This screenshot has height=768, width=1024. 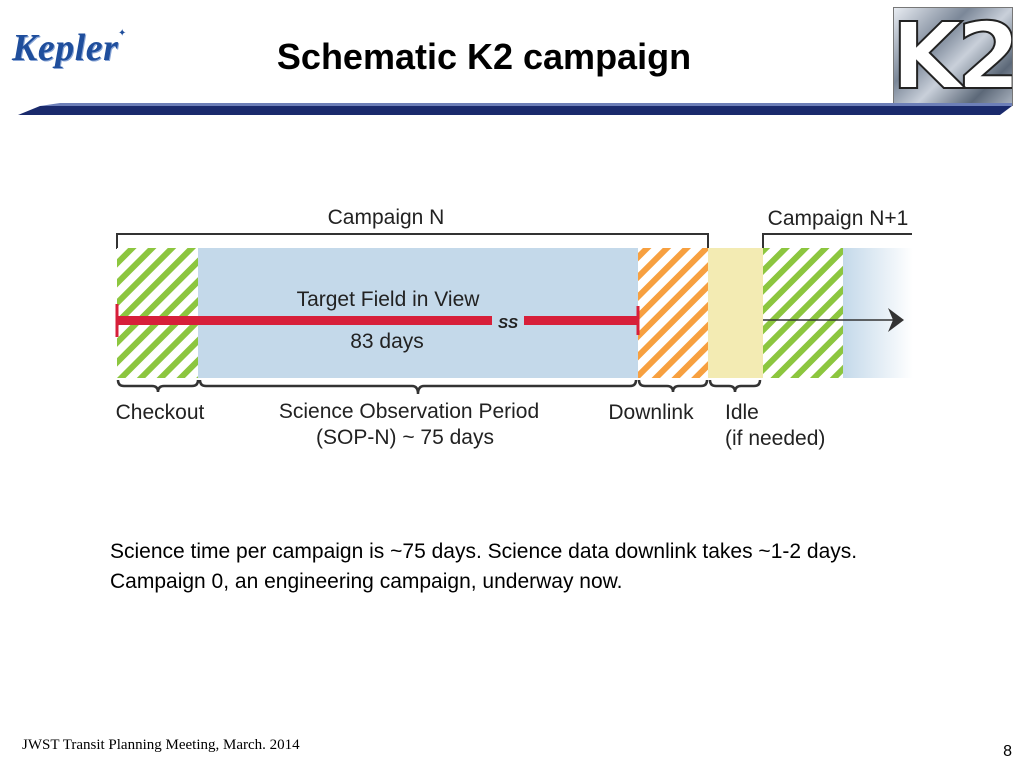 What do you see at coordinates (304, 320) in the screenshot?
I see `timeline-bar-left` at bounding box center [304, 320].